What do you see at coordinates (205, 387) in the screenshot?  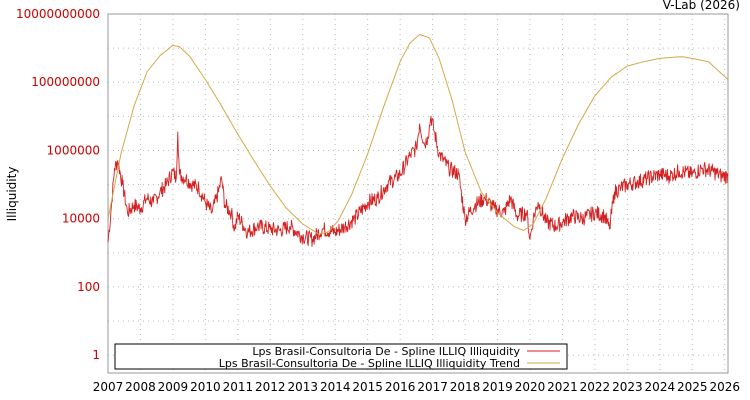 I see `x-tick-label: 2010` at bounding box center [205, 387].